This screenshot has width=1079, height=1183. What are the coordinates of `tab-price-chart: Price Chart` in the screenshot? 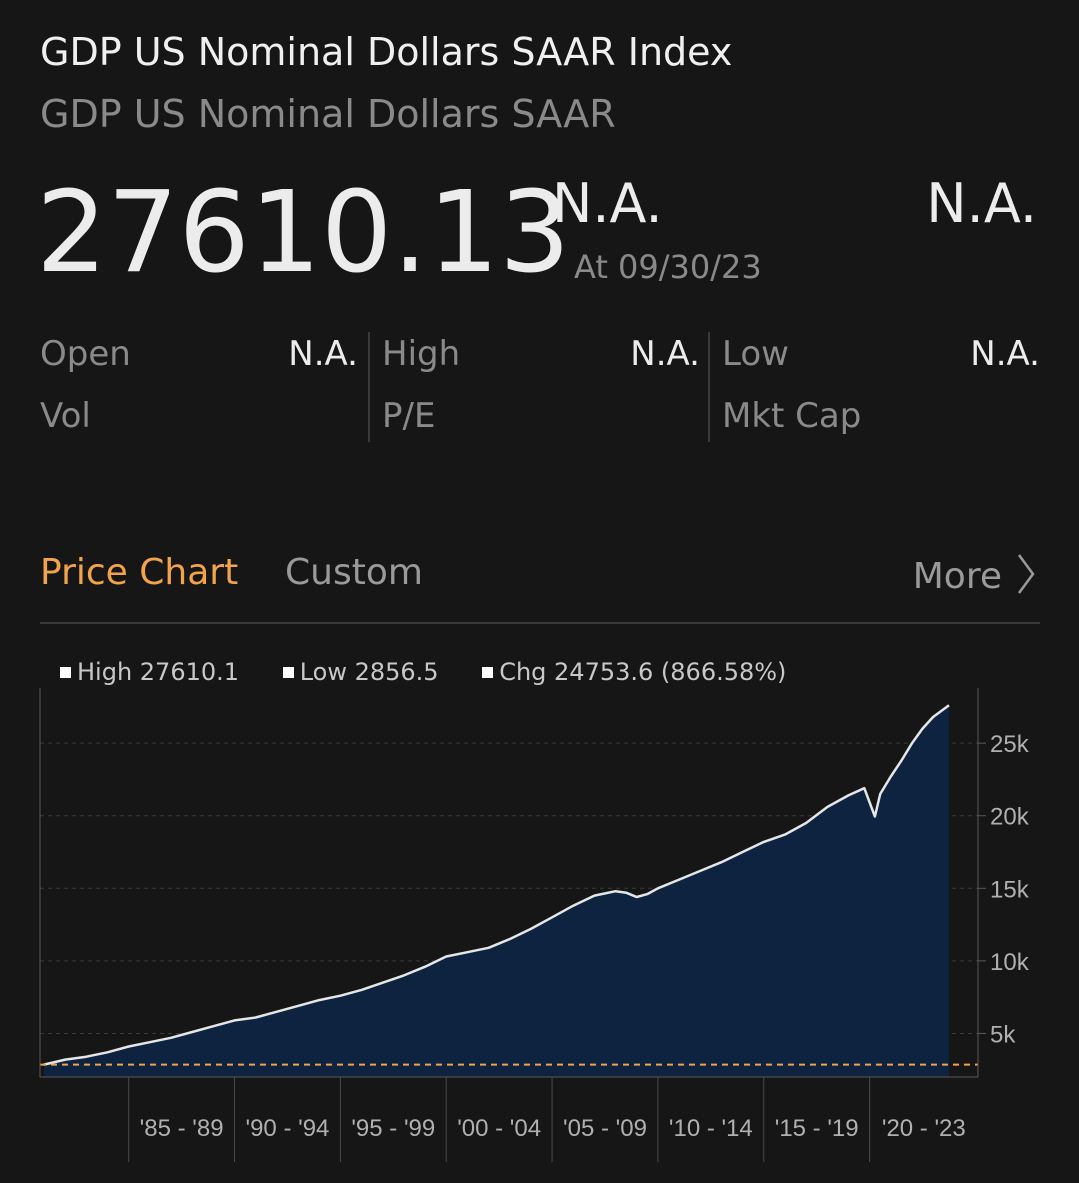 It's located at (139, 572).